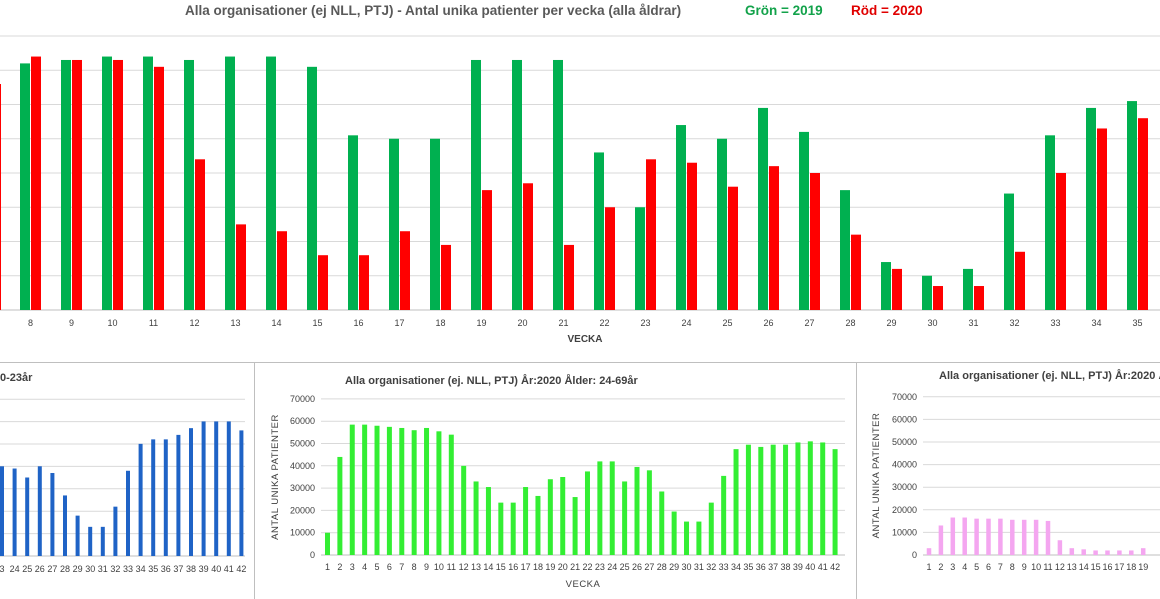 This screenshot has height=599, width=1160. Describe the element at coordinates (1047, 567) in the screenshot. I see `right-xtick-label: 11` at that location.